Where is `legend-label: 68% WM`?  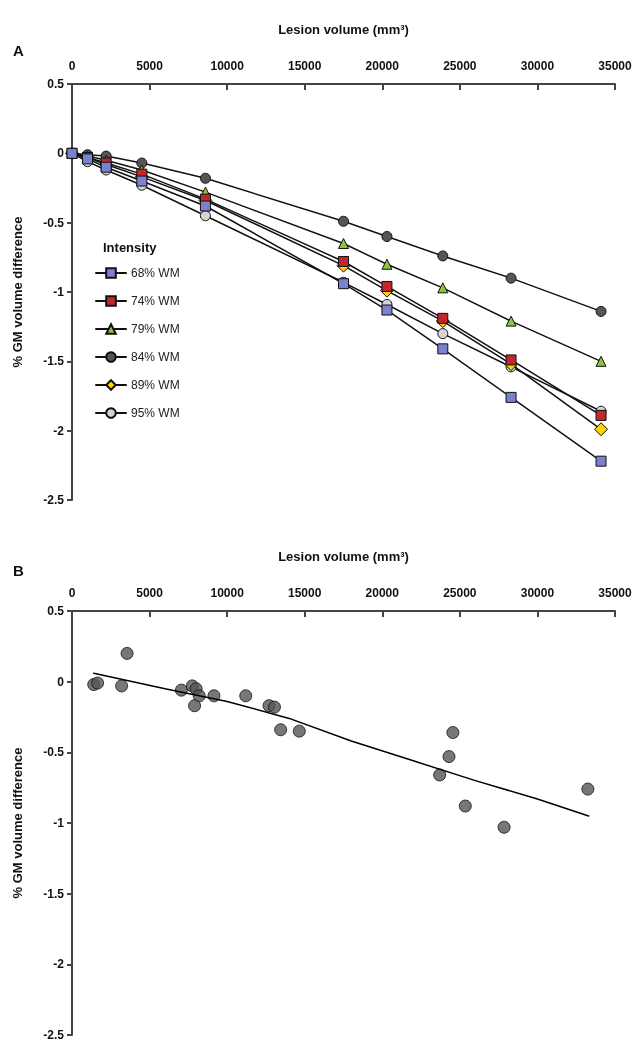
legend-label: 68% WM is located at coordinates (155, 273).